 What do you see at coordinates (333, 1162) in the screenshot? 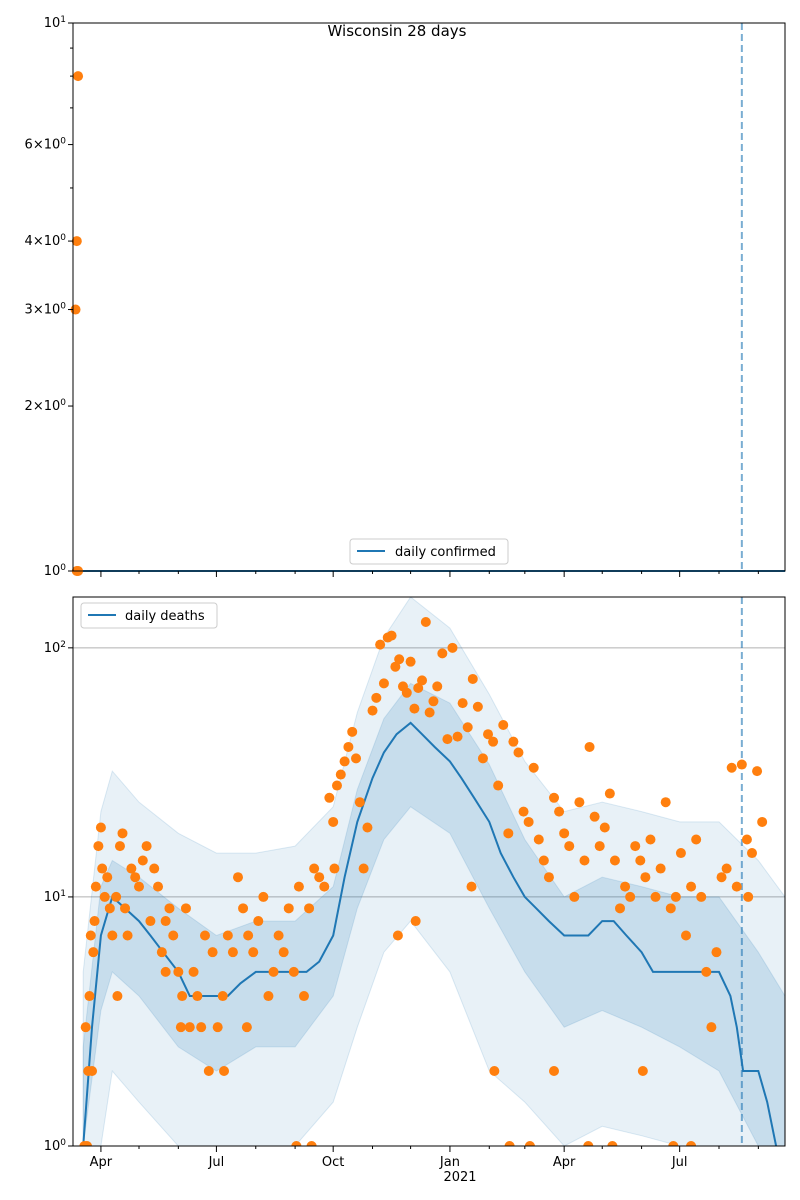
I see `x-tick-label: Oct` at bounding box center [333, 1162].